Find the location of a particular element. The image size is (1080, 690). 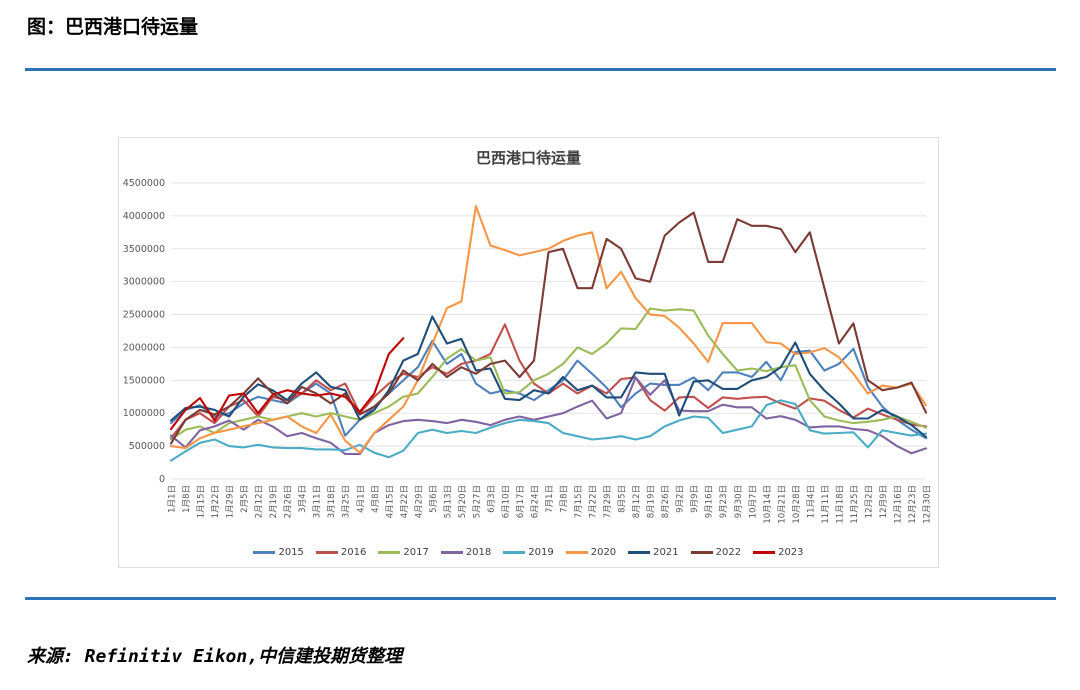

legend-item-2016: 2016 is located at coordinates (341, 552).